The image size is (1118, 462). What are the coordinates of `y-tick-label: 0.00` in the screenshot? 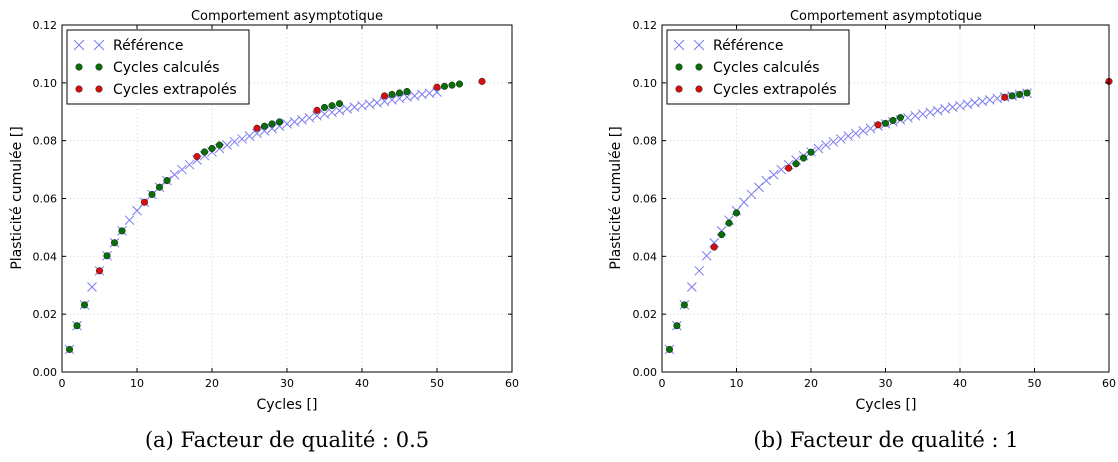 It's located at (45, 372).